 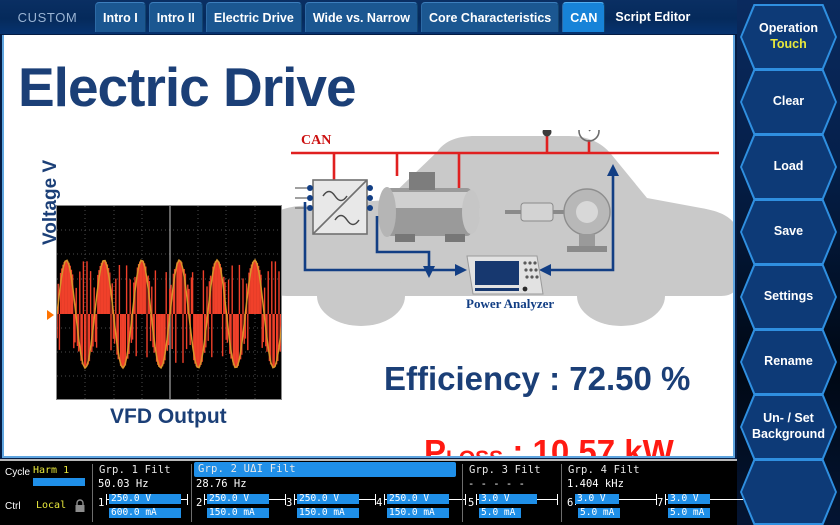 I want to click on channel-6-voltage: 3.0 V, so click(x=597, y=499).